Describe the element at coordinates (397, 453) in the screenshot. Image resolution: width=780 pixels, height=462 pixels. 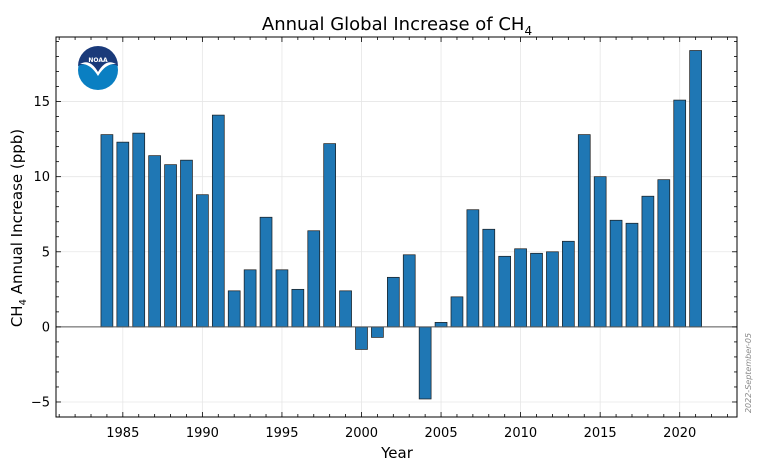
I see `x-axis-label: Year` at that location.